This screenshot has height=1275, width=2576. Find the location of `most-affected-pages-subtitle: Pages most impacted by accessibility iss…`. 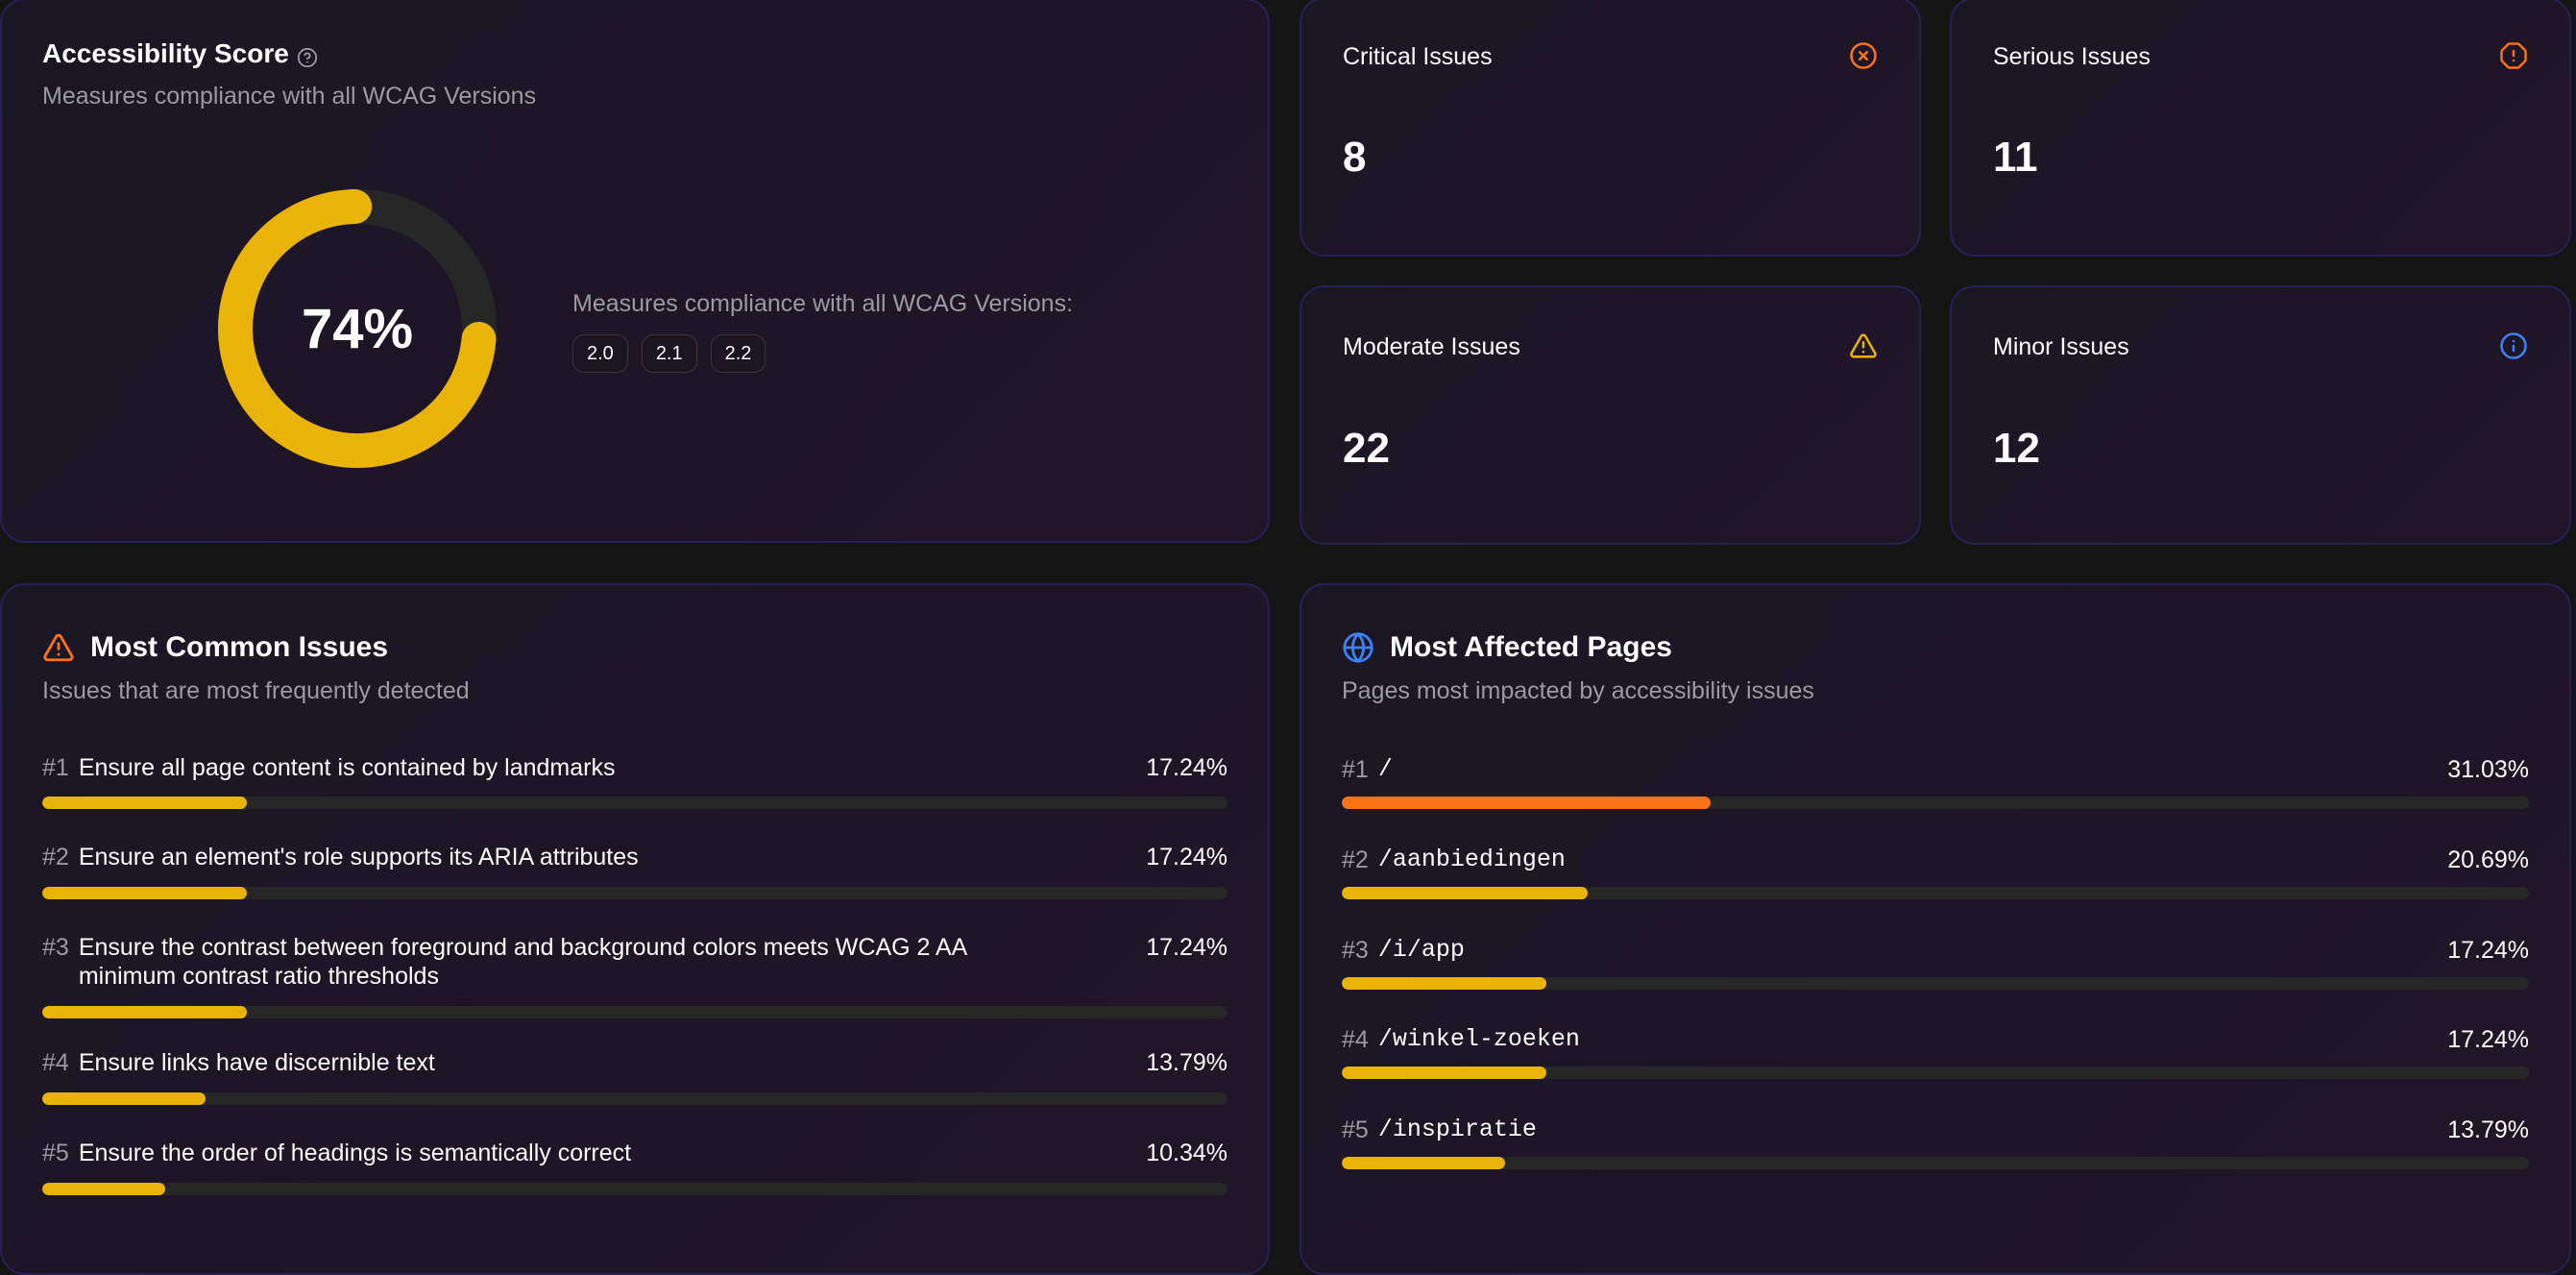

most-affected-pages-subtitle: Pages most impacted by accessibility iss… is located at coordinates (1578, 690).